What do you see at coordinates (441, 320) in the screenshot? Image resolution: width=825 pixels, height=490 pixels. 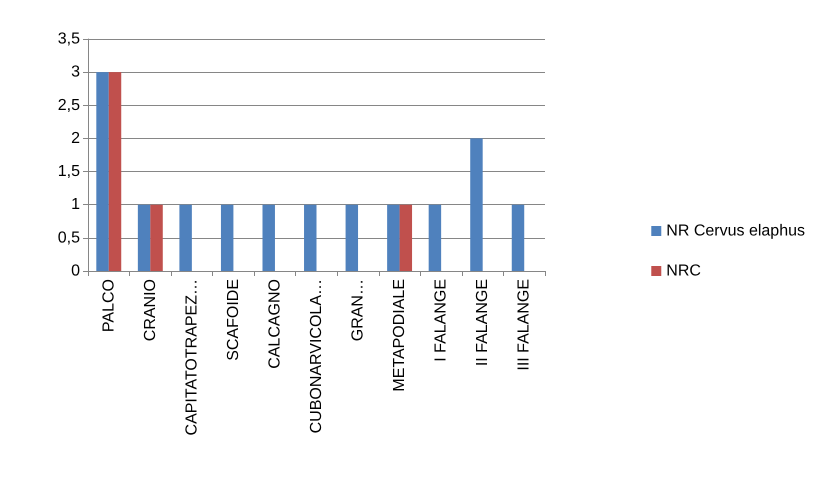 I see `x-tick-label: I FALANGE` at bounding box center [441, 320].